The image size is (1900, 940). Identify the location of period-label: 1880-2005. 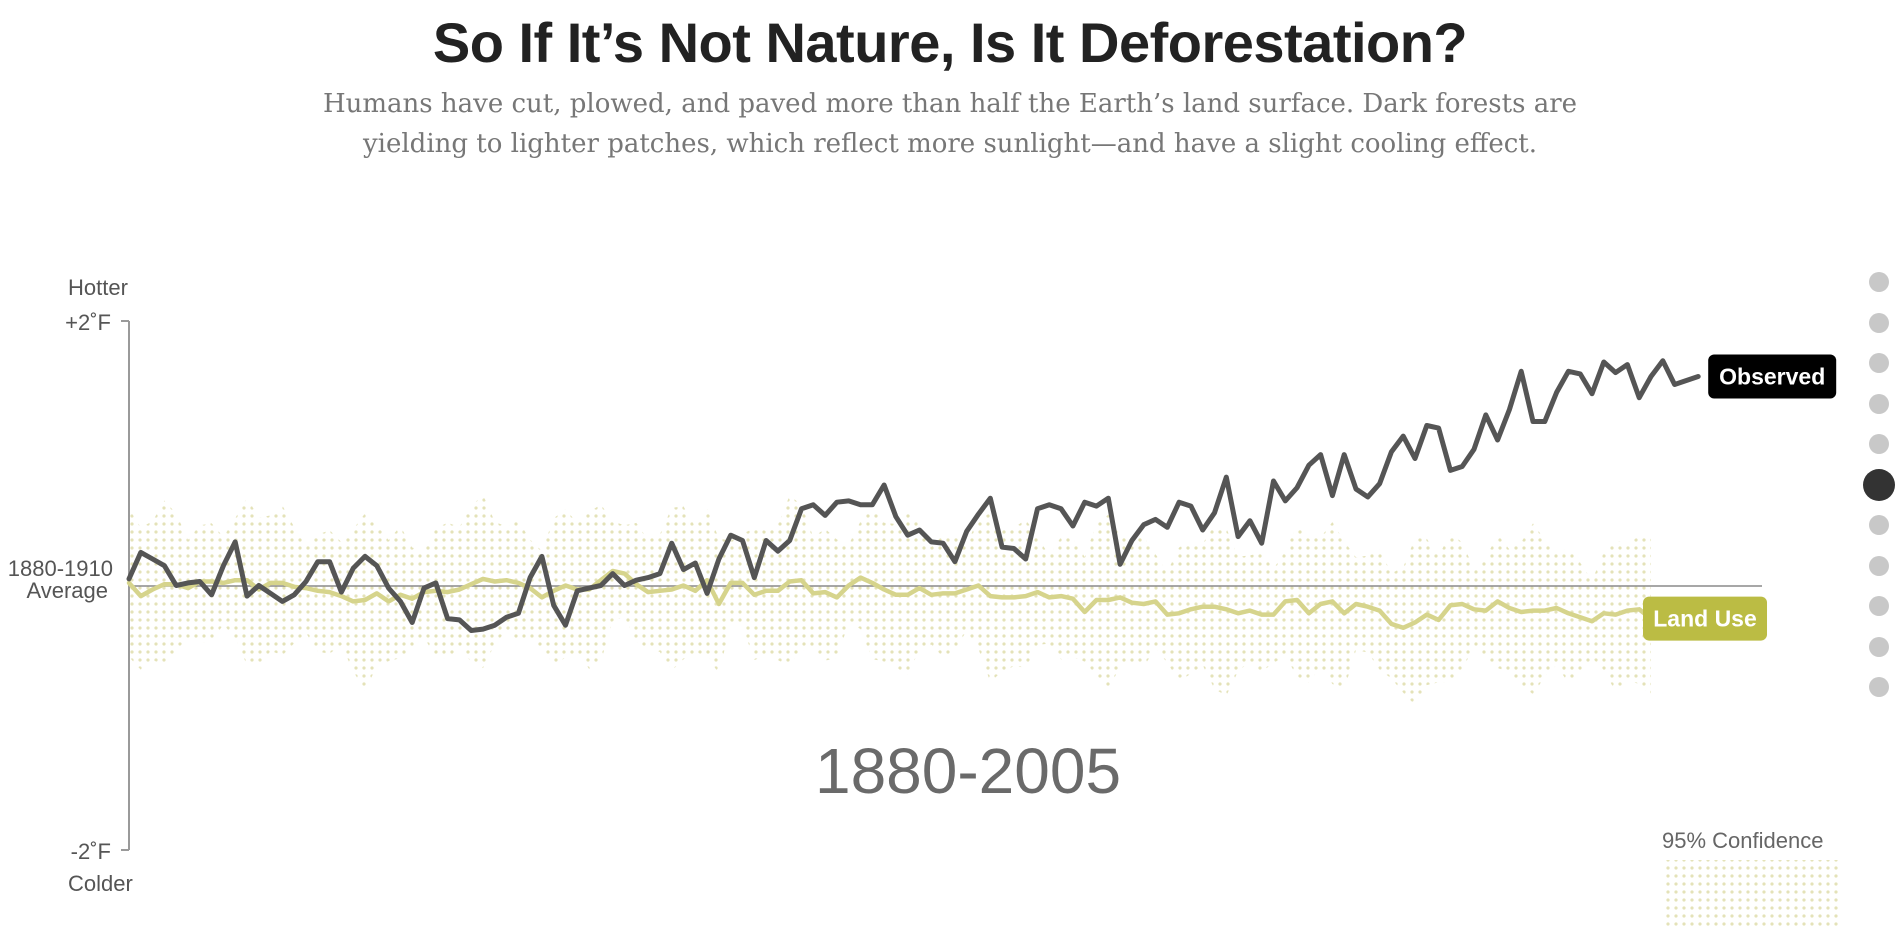
(968, 771).